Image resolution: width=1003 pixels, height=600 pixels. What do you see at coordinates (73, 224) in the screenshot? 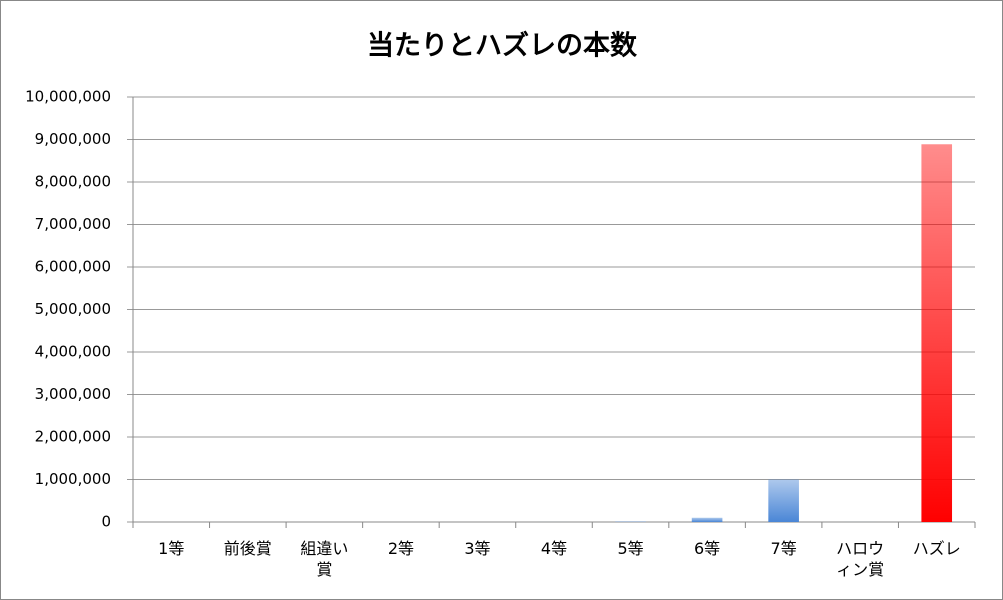
I see `y-tick-label: 7,000,000` at bounding box center [73, 224].